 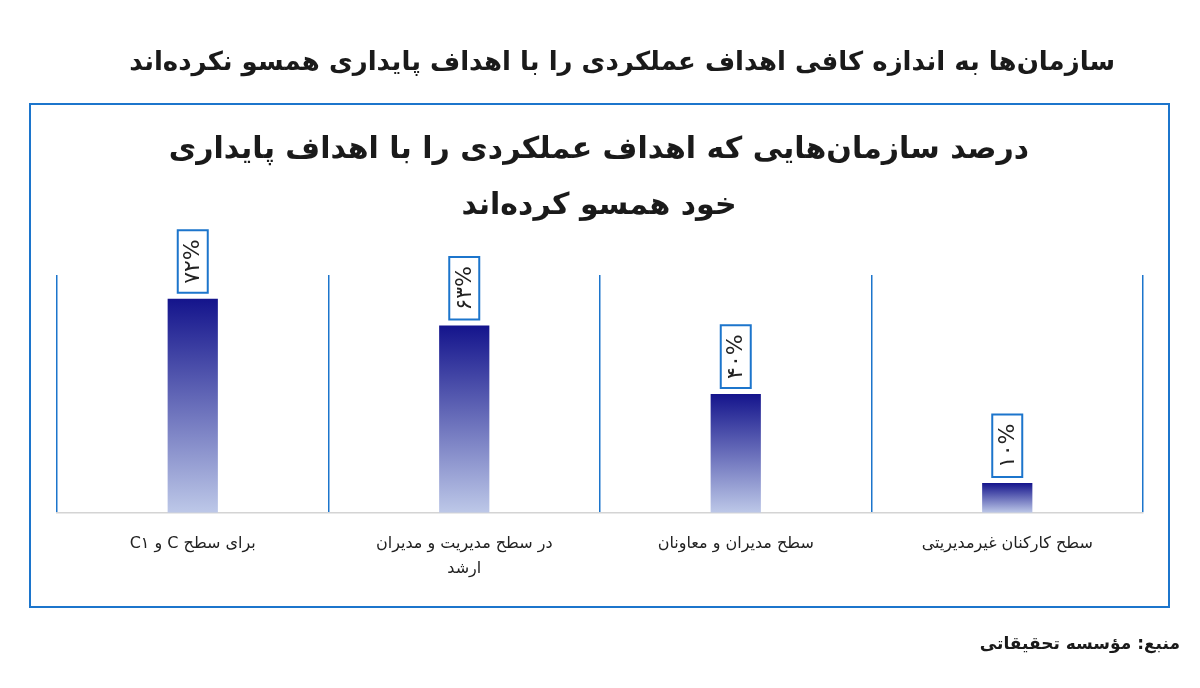 What do you see at coordinates (463, 288) in the screenshot?
I see `data-label: ۶۳%` at bounding box center [463, 288].